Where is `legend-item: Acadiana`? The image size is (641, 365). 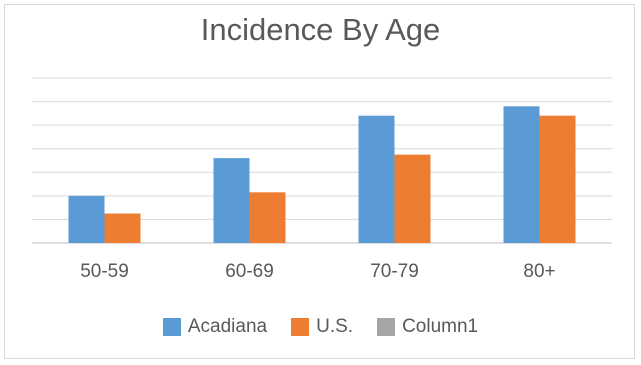 legend-item: Acadiana is located at coordinates (215, 327).